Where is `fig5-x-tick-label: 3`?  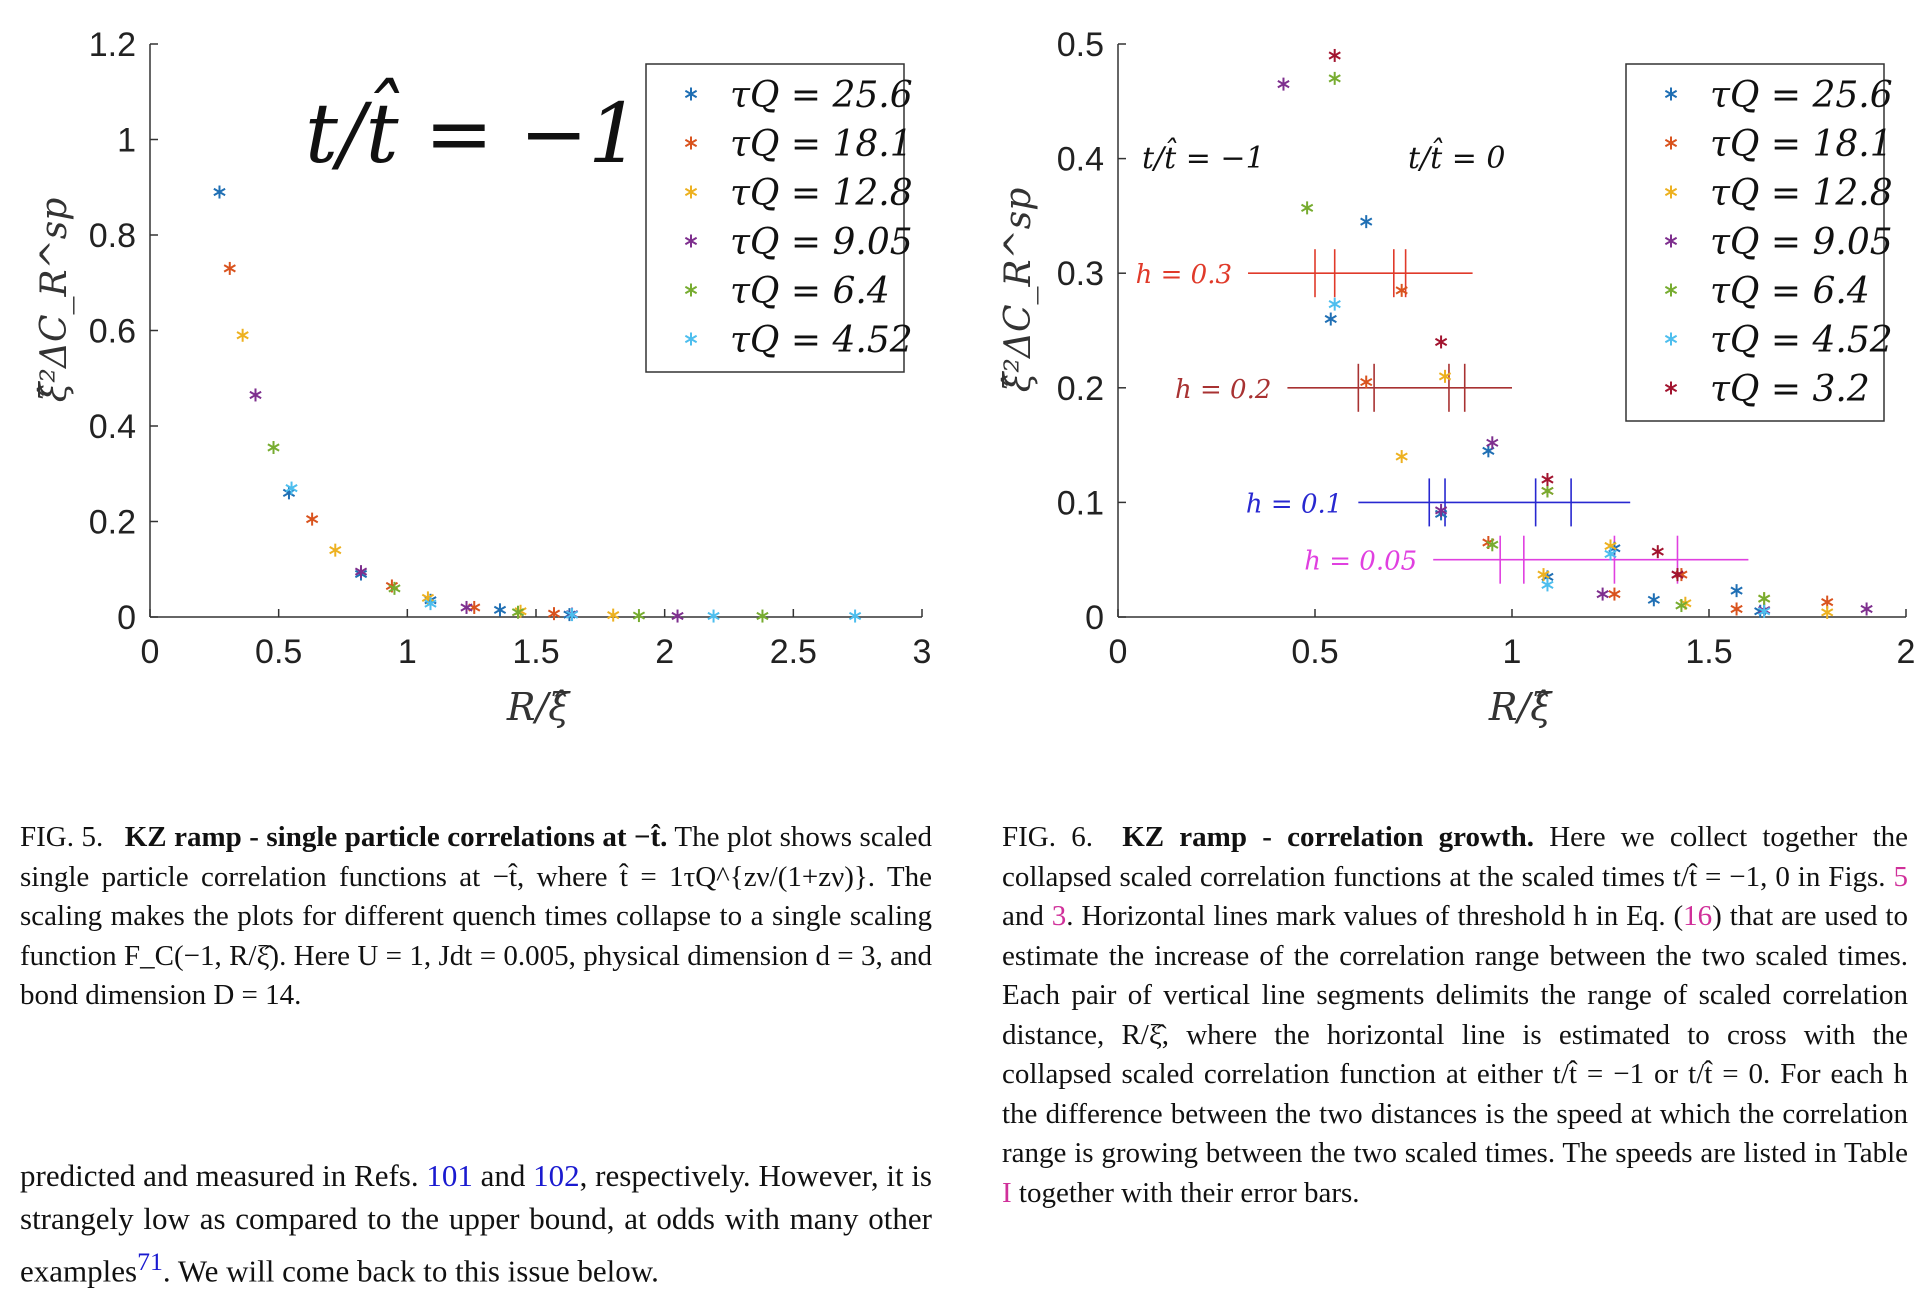
fig5-x-tick-label: 3 is located at coordinates (922, 652).